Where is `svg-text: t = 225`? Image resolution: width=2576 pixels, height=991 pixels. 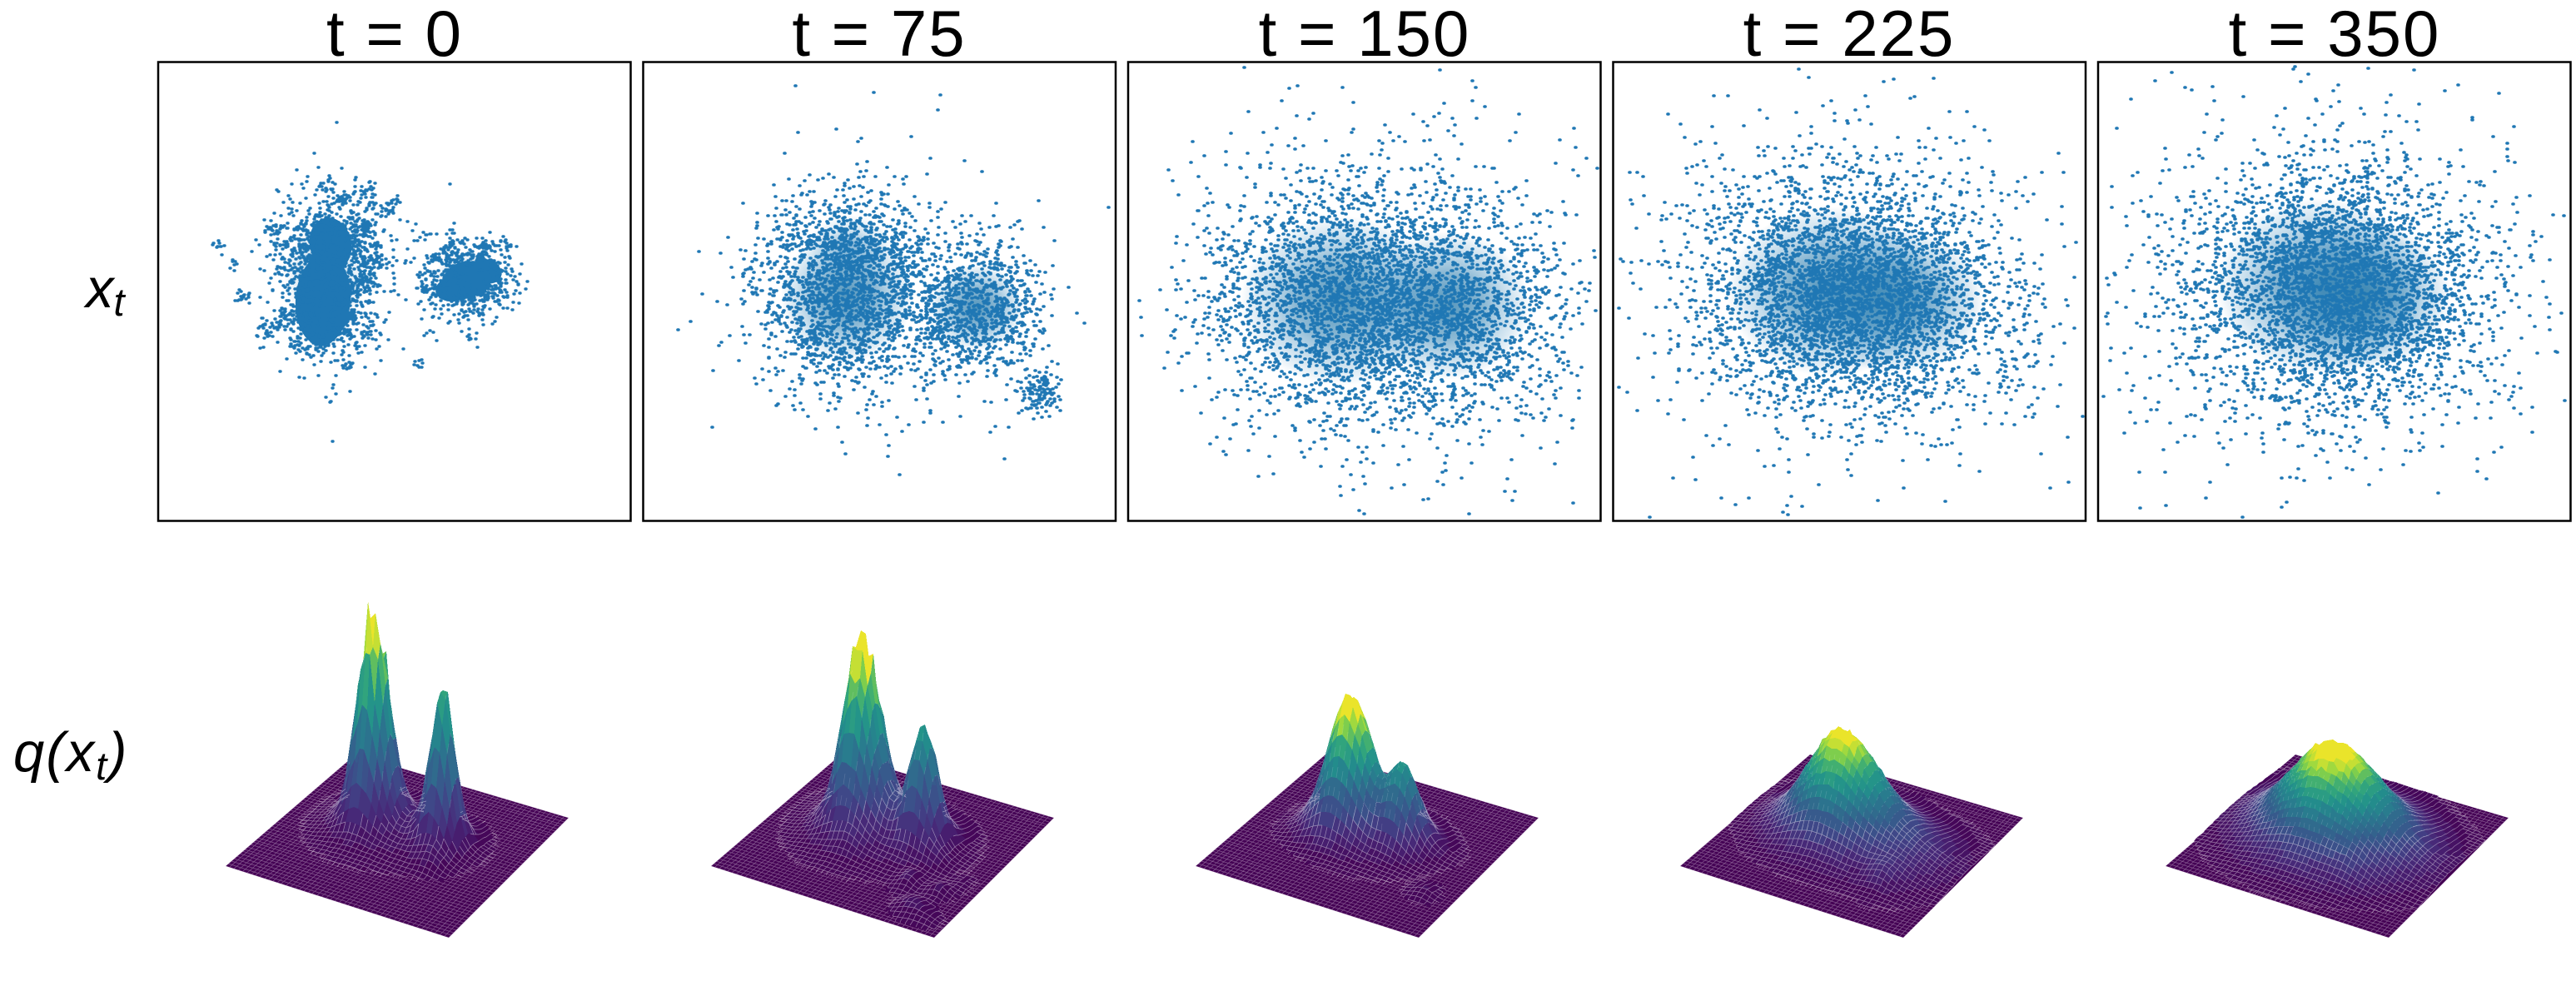
svg-text: t = 225 is located at coordinates (1849, 35).